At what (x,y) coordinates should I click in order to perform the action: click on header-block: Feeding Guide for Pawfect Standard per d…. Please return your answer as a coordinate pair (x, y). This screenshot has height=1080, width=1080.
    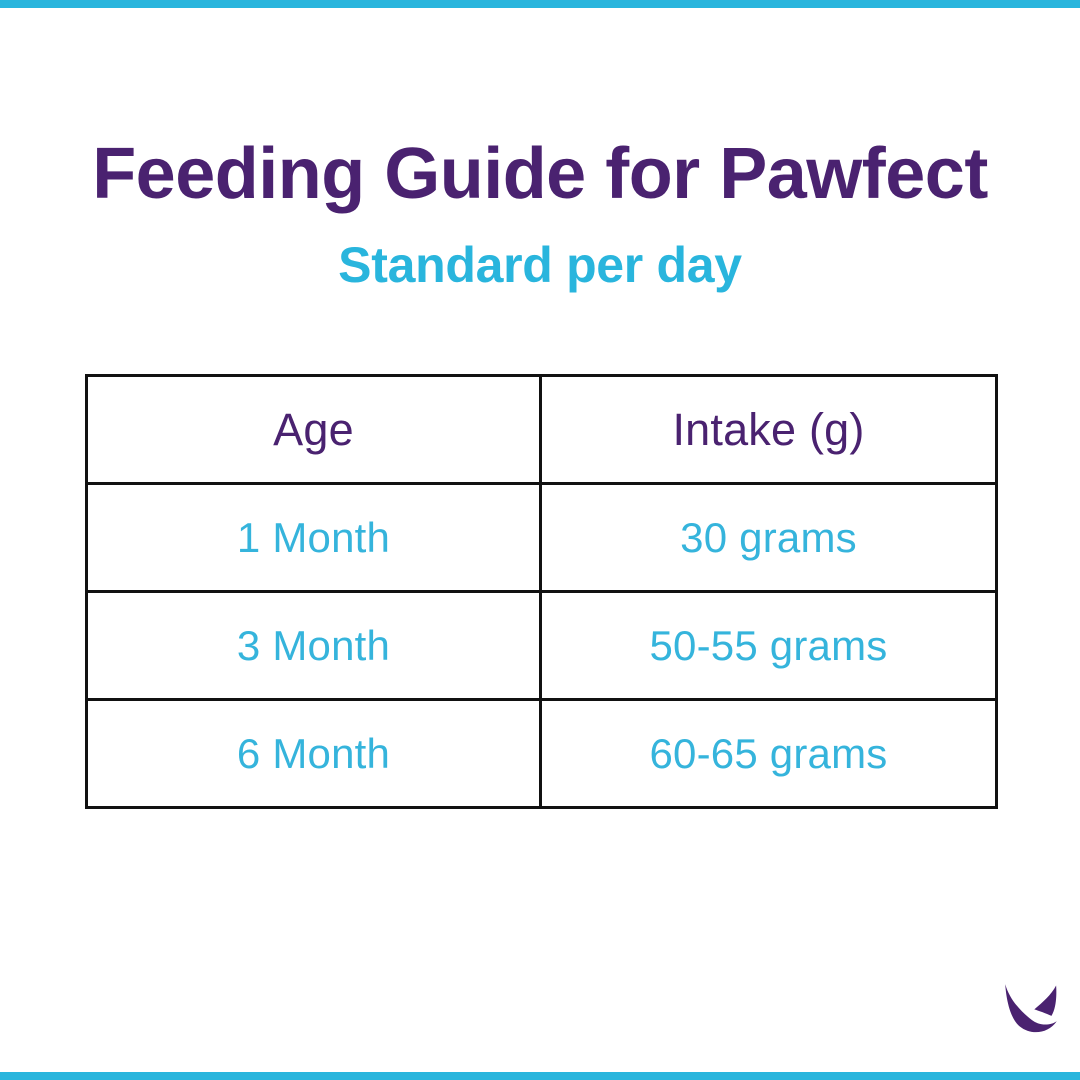
    Looking at the image, I should click on (540, 214).